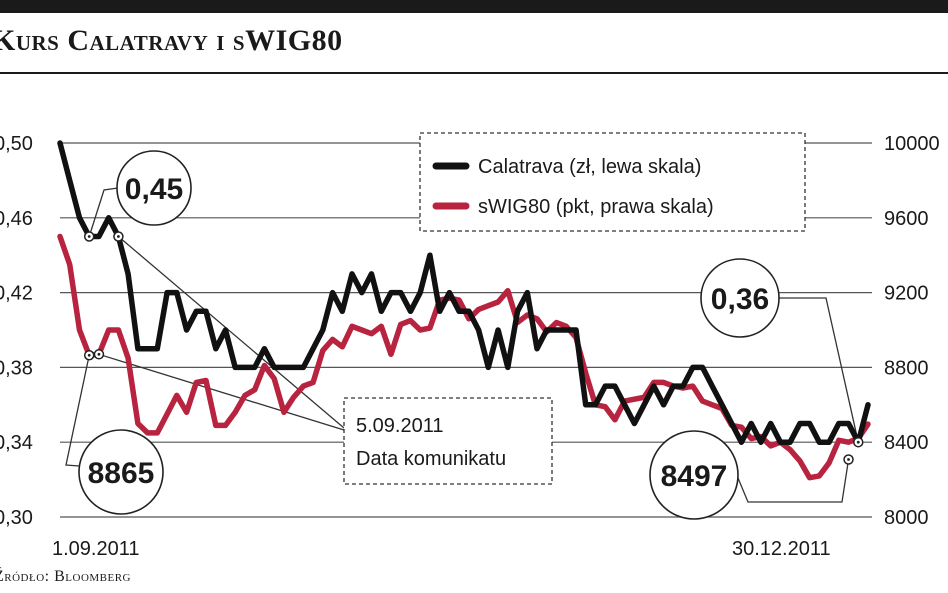 The height and width of the screenshot is (593, 948). I want to click on left-tick-label: 0,38, so click(16, 368).